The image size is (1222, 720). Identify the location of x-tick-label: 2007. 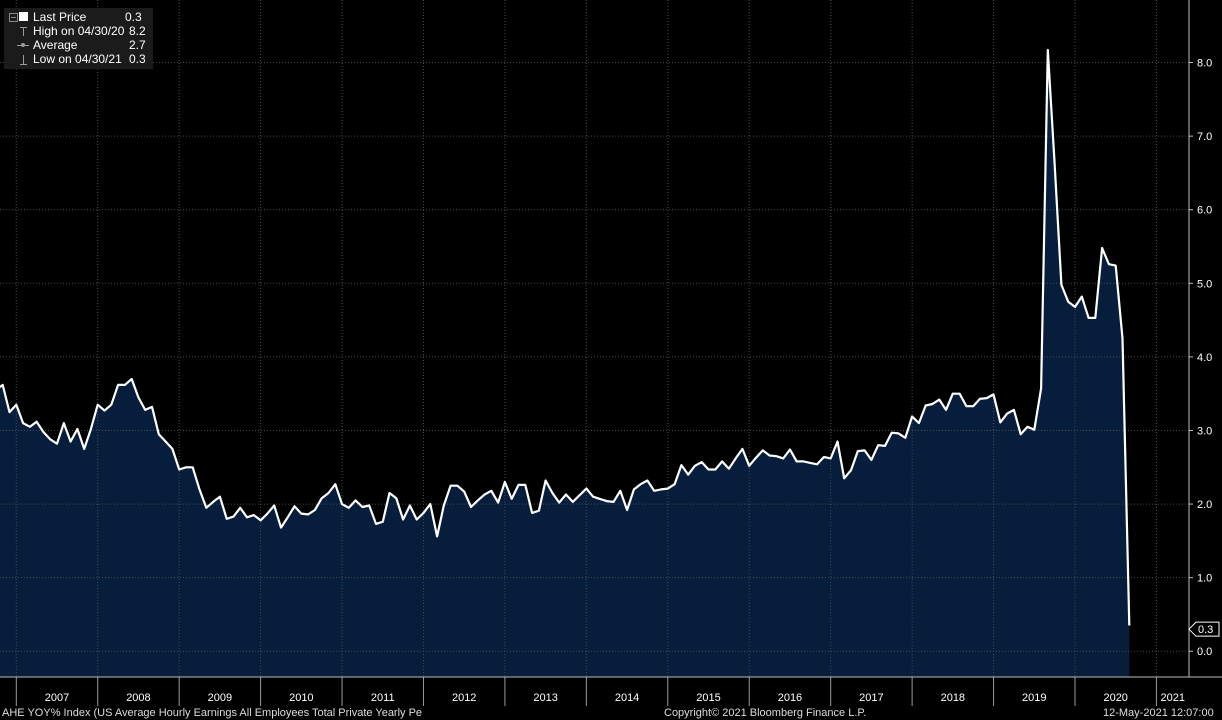
(57, 698).